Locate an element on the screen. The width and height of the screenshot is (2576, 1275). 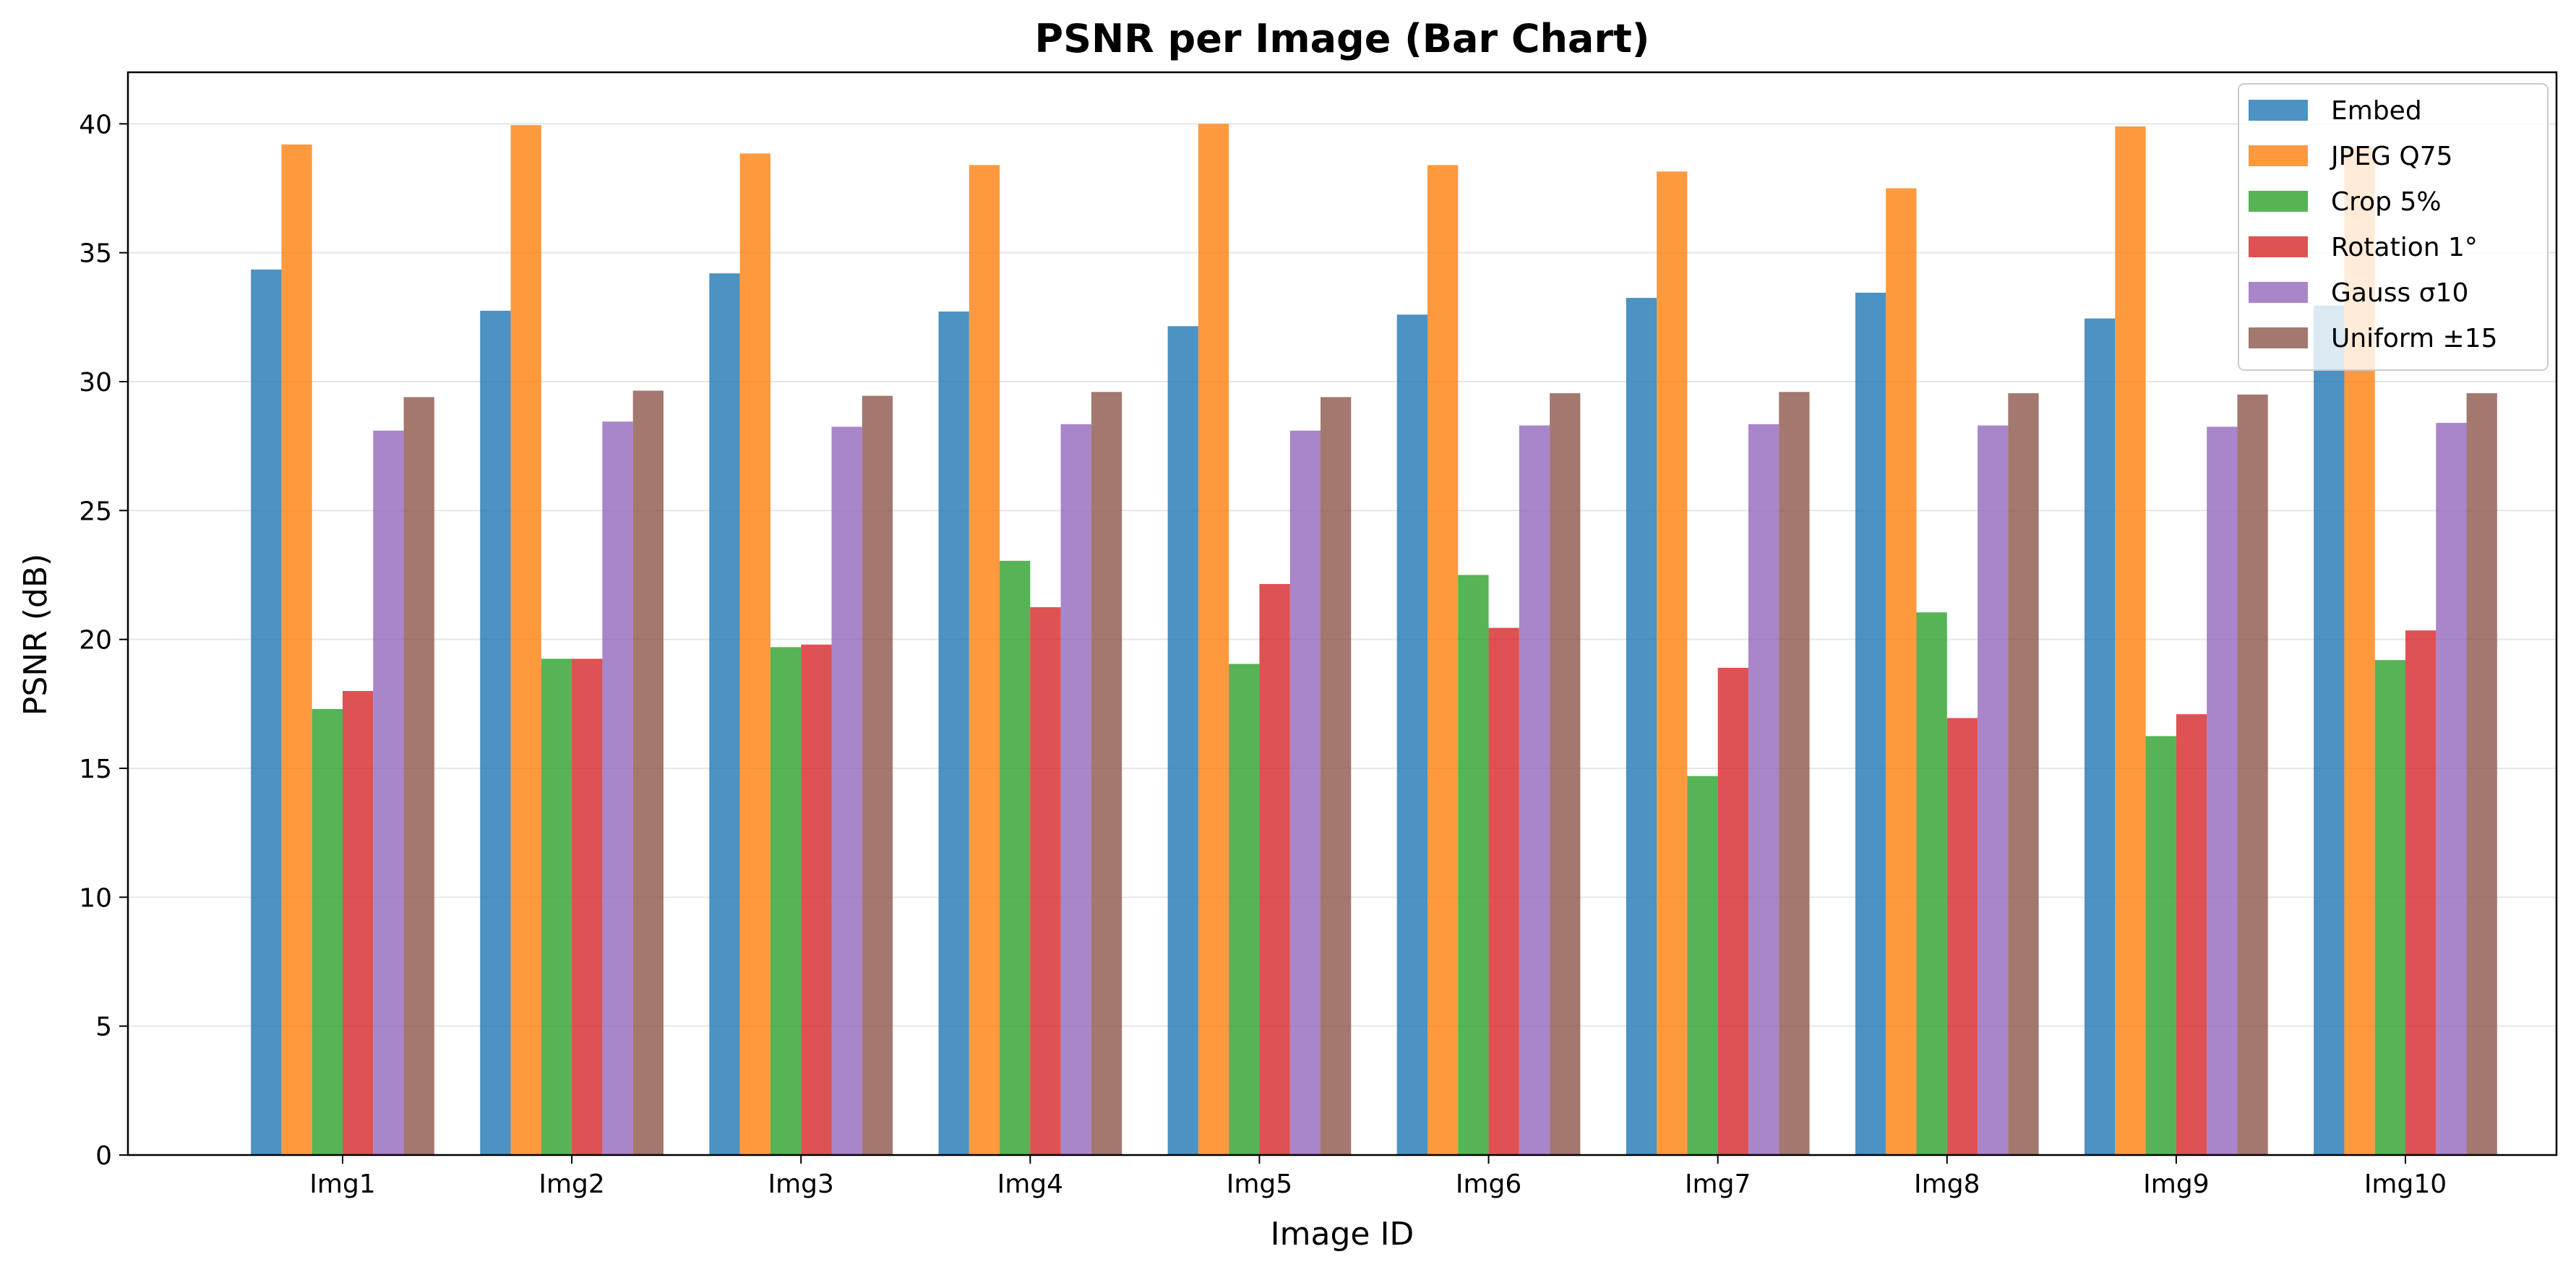
x-tick-label: Img6 is located at coordinates (1489, 1184).